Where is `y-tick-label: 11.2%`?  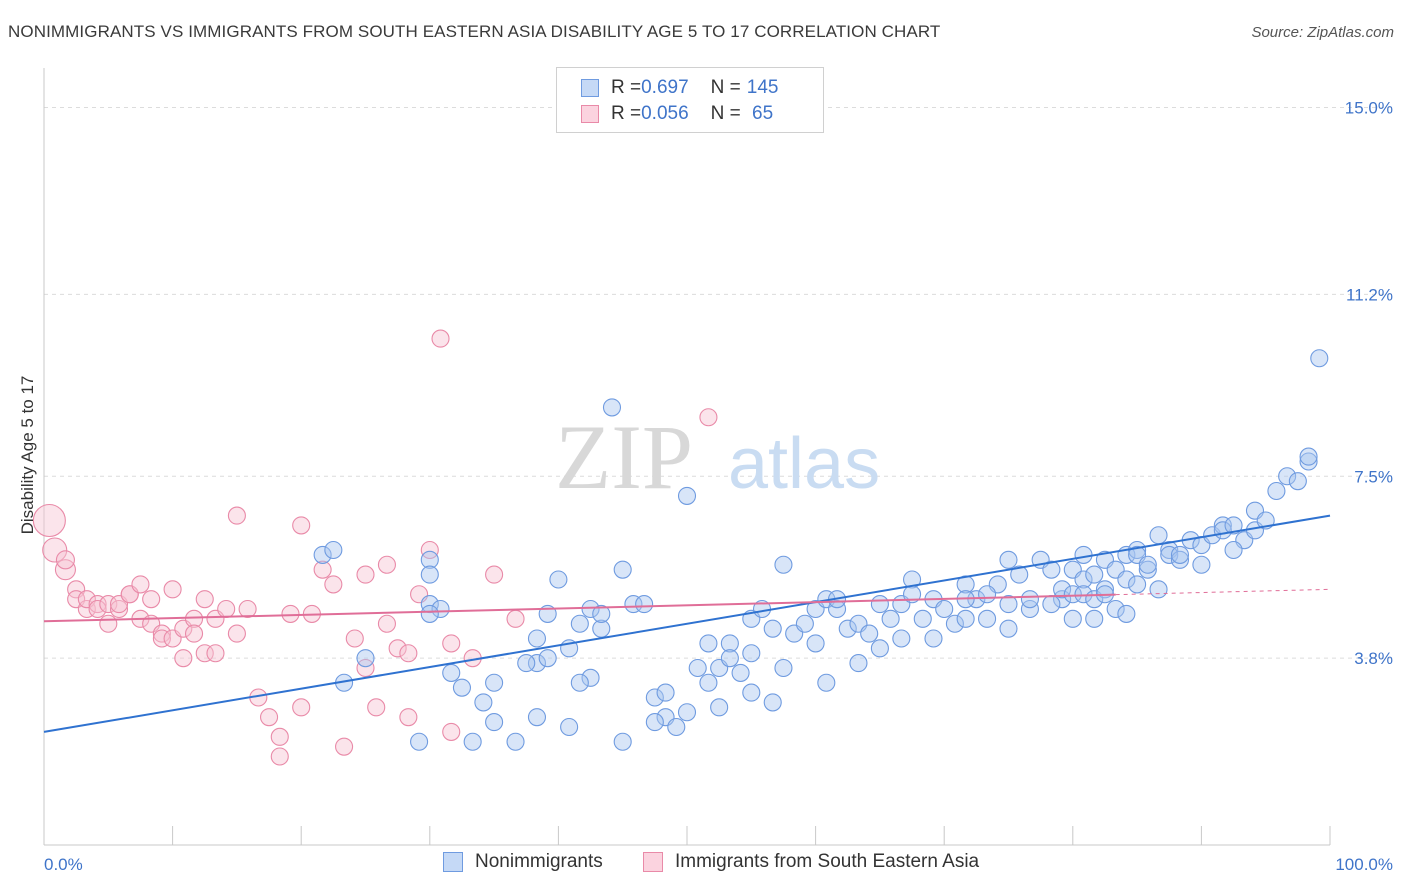
y-tick-label: 11.2% is located at coordinates (1369, 294).